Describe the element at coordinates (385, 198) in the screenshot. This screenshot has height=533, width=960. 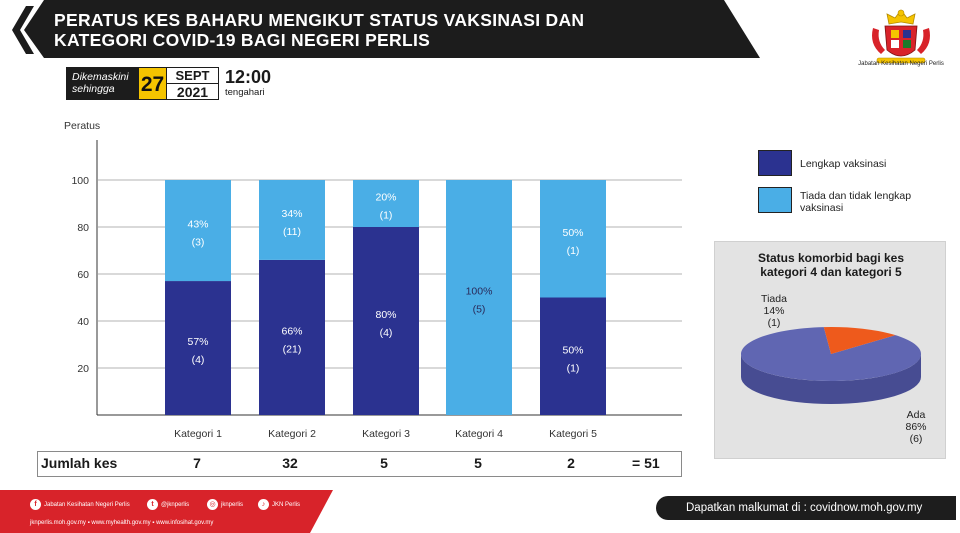
I see `bar-label-tiada-percent: 20%` at that location.